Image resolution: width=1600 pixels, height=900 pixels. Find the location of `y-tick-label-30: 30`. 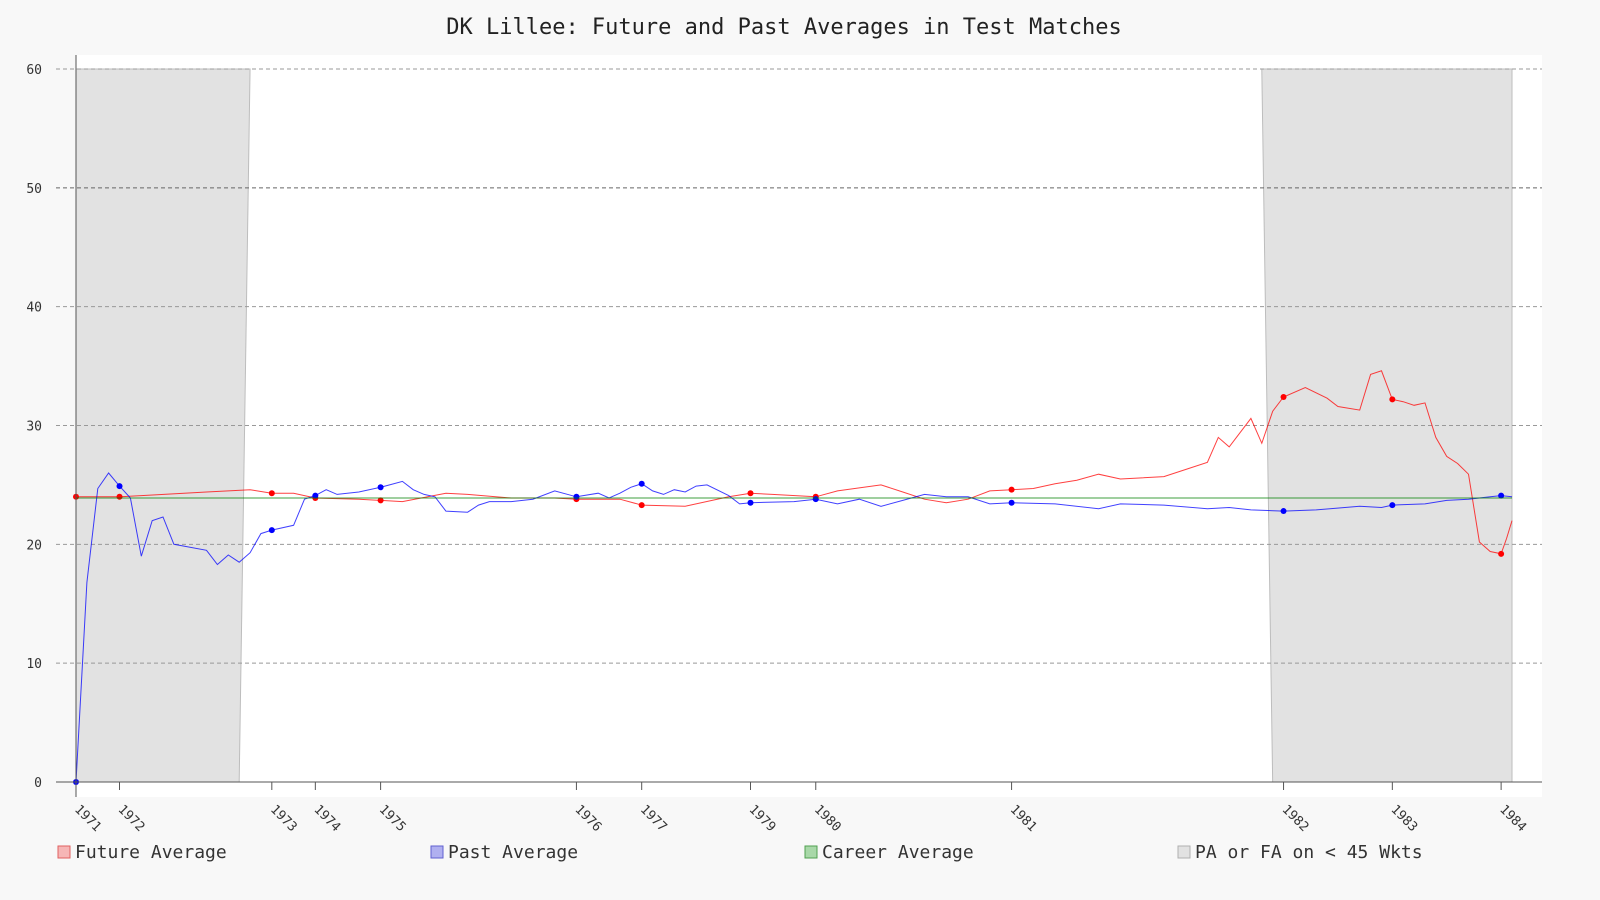

y-tick-label-30: 30 is located at coordinates (34, 427).